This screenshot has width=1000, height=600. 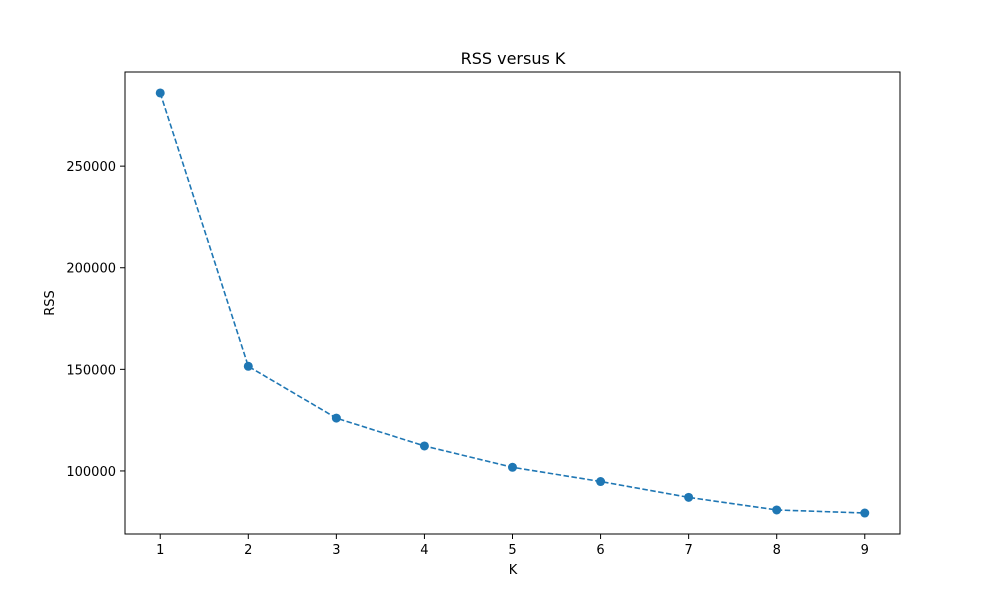 I want to click on x-tick-label: 5, so click(x=512, y=550).